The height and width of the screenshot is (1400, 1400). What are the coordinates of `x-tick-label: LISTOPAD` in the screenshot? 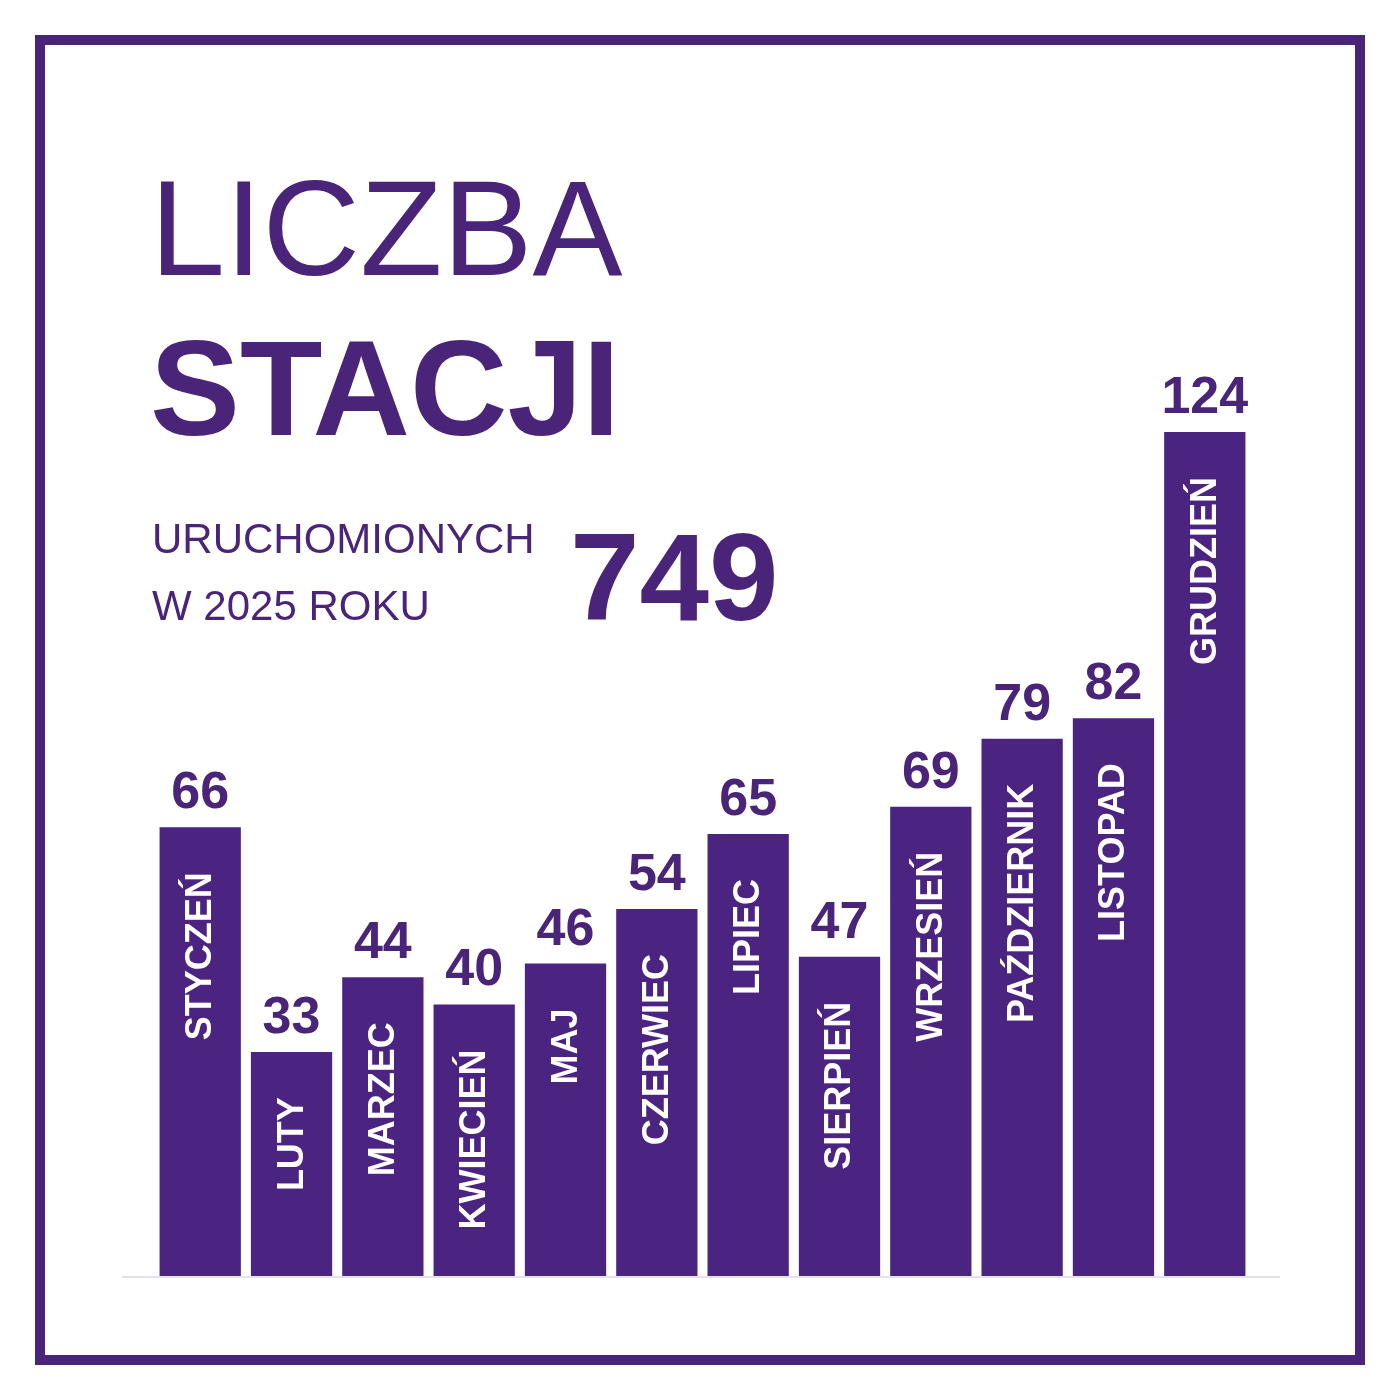 It's located at (1112, 852).